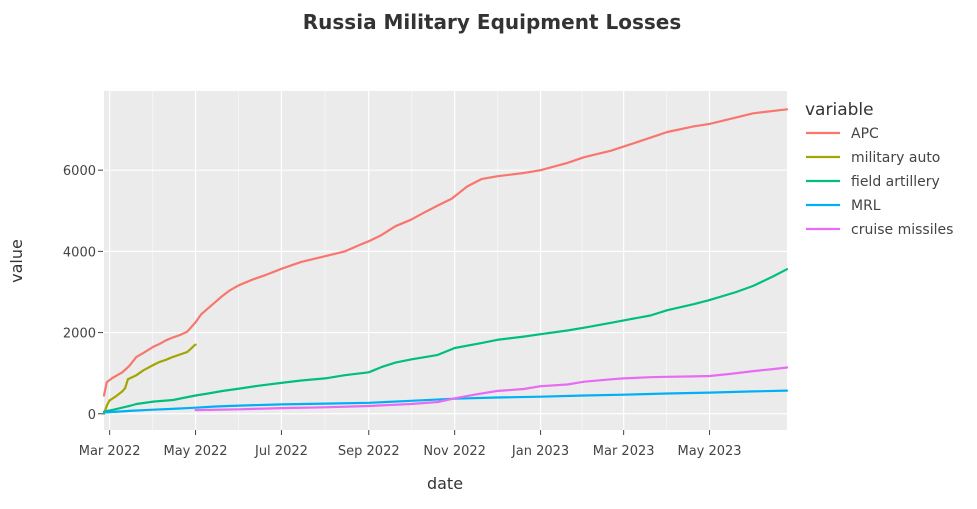 Image resolution: width=977 pixels, height=509 pixels. Describe the element at coordinates (895, 158) in the screenshot. I see `legend-label: military auto` at that location.